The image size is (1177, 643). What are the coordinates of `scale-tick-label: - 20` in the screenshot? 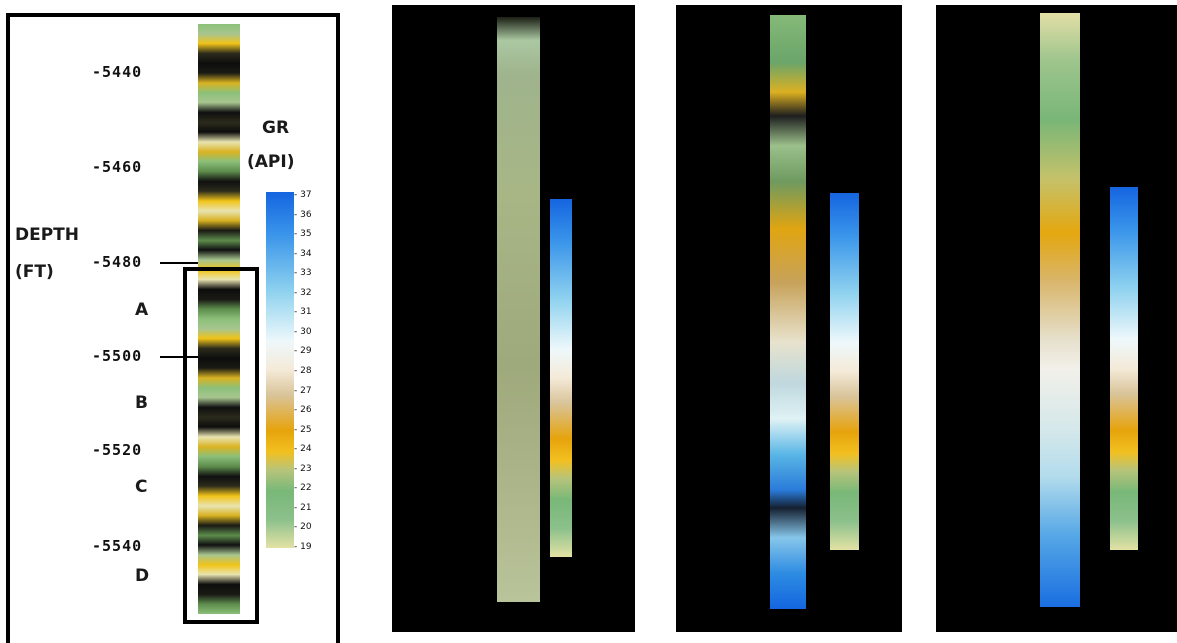 It's located at (303, 527).